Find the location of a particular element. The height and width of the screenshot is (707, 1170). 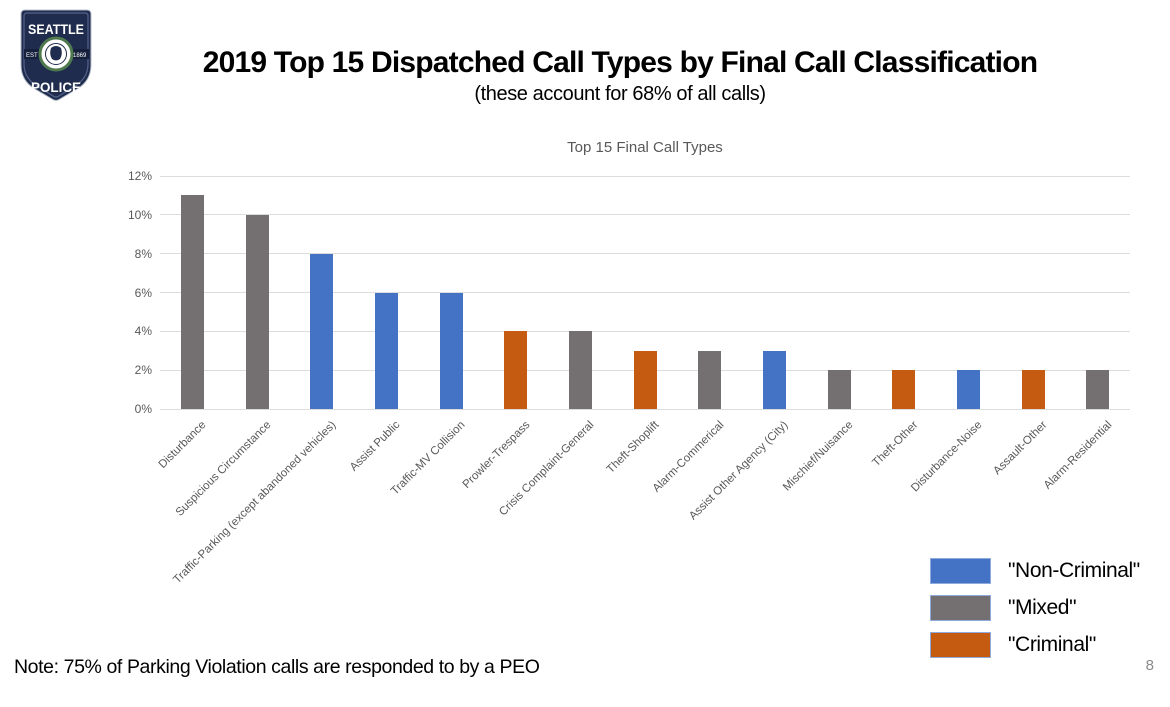

badge-top-label: SEATTLE is located at coordinates (56, 29).